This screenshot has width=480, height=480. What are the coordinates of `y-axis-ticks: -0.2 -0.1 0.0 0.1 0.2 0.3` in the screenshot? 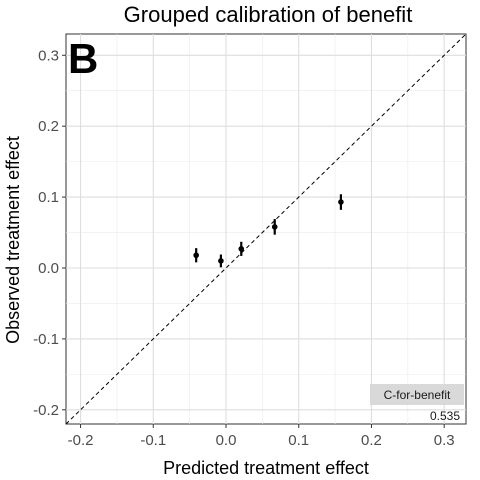 It's located at (49, 233).